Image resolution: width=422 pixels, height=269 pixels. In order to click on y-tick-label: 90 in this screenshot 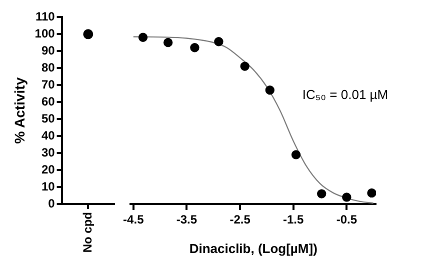, I will do `click(48, 50)`.